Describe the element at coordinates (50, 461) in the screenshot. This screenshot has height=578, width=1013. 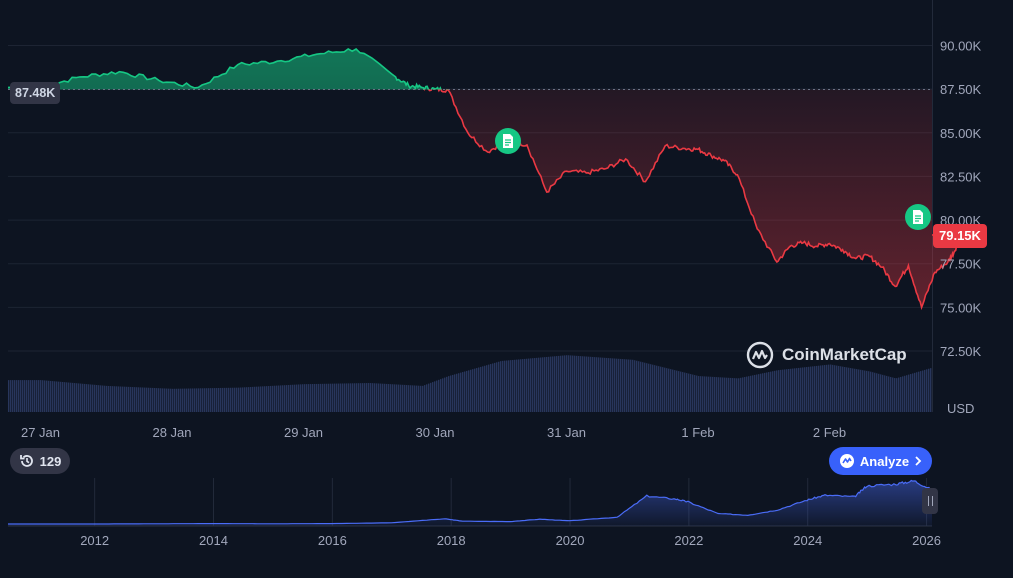
I see `history-count: 129` at that location.